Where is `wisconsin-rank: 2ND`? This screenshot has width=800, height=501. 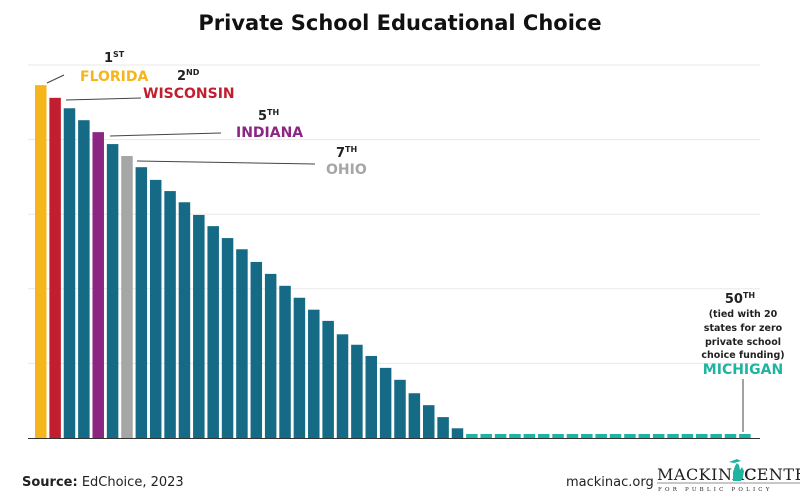
wisconsin-rank: 2ND is located at coordinates (188, 76).